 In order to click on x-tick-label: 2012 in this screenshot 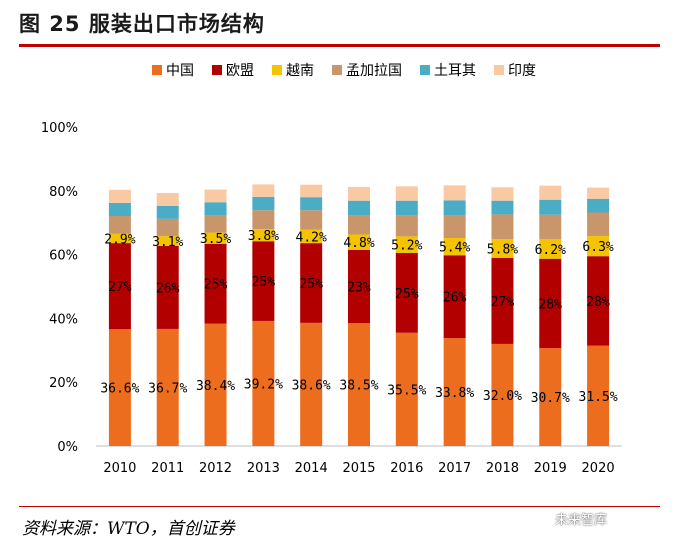, I will do `click(215, 468)`.